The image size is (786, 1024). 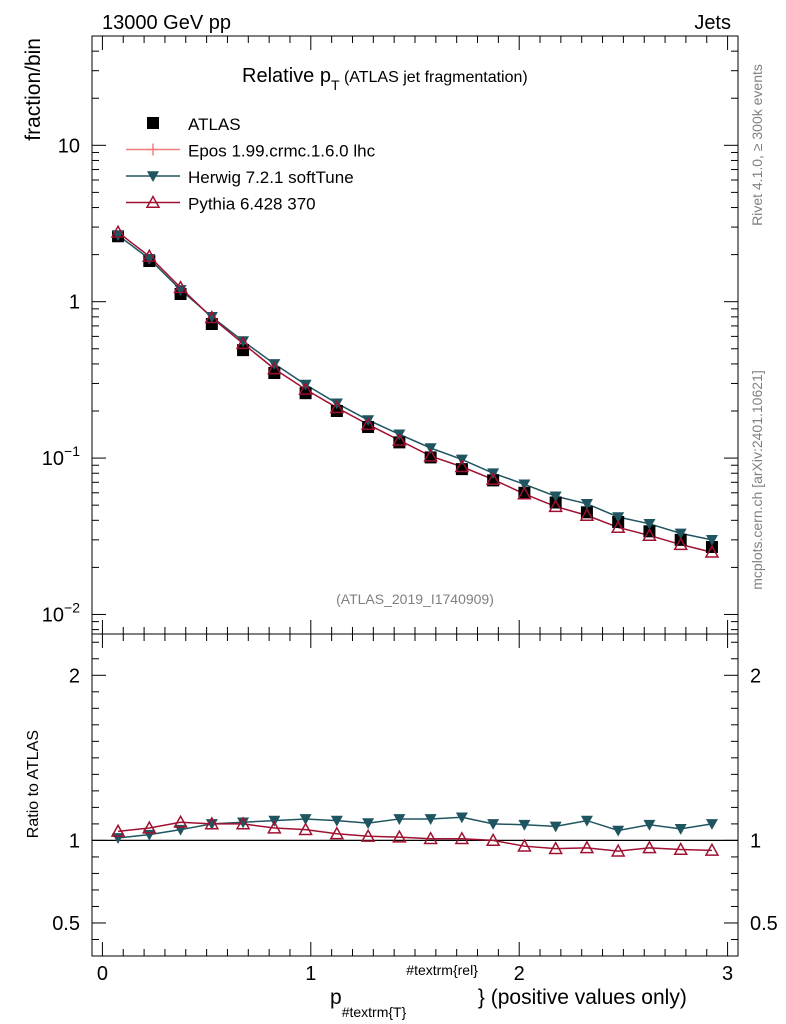 I want to click on legend-label: Epos 1.99.crmc.1.6.0 lhc, so click(x=282, y=151).